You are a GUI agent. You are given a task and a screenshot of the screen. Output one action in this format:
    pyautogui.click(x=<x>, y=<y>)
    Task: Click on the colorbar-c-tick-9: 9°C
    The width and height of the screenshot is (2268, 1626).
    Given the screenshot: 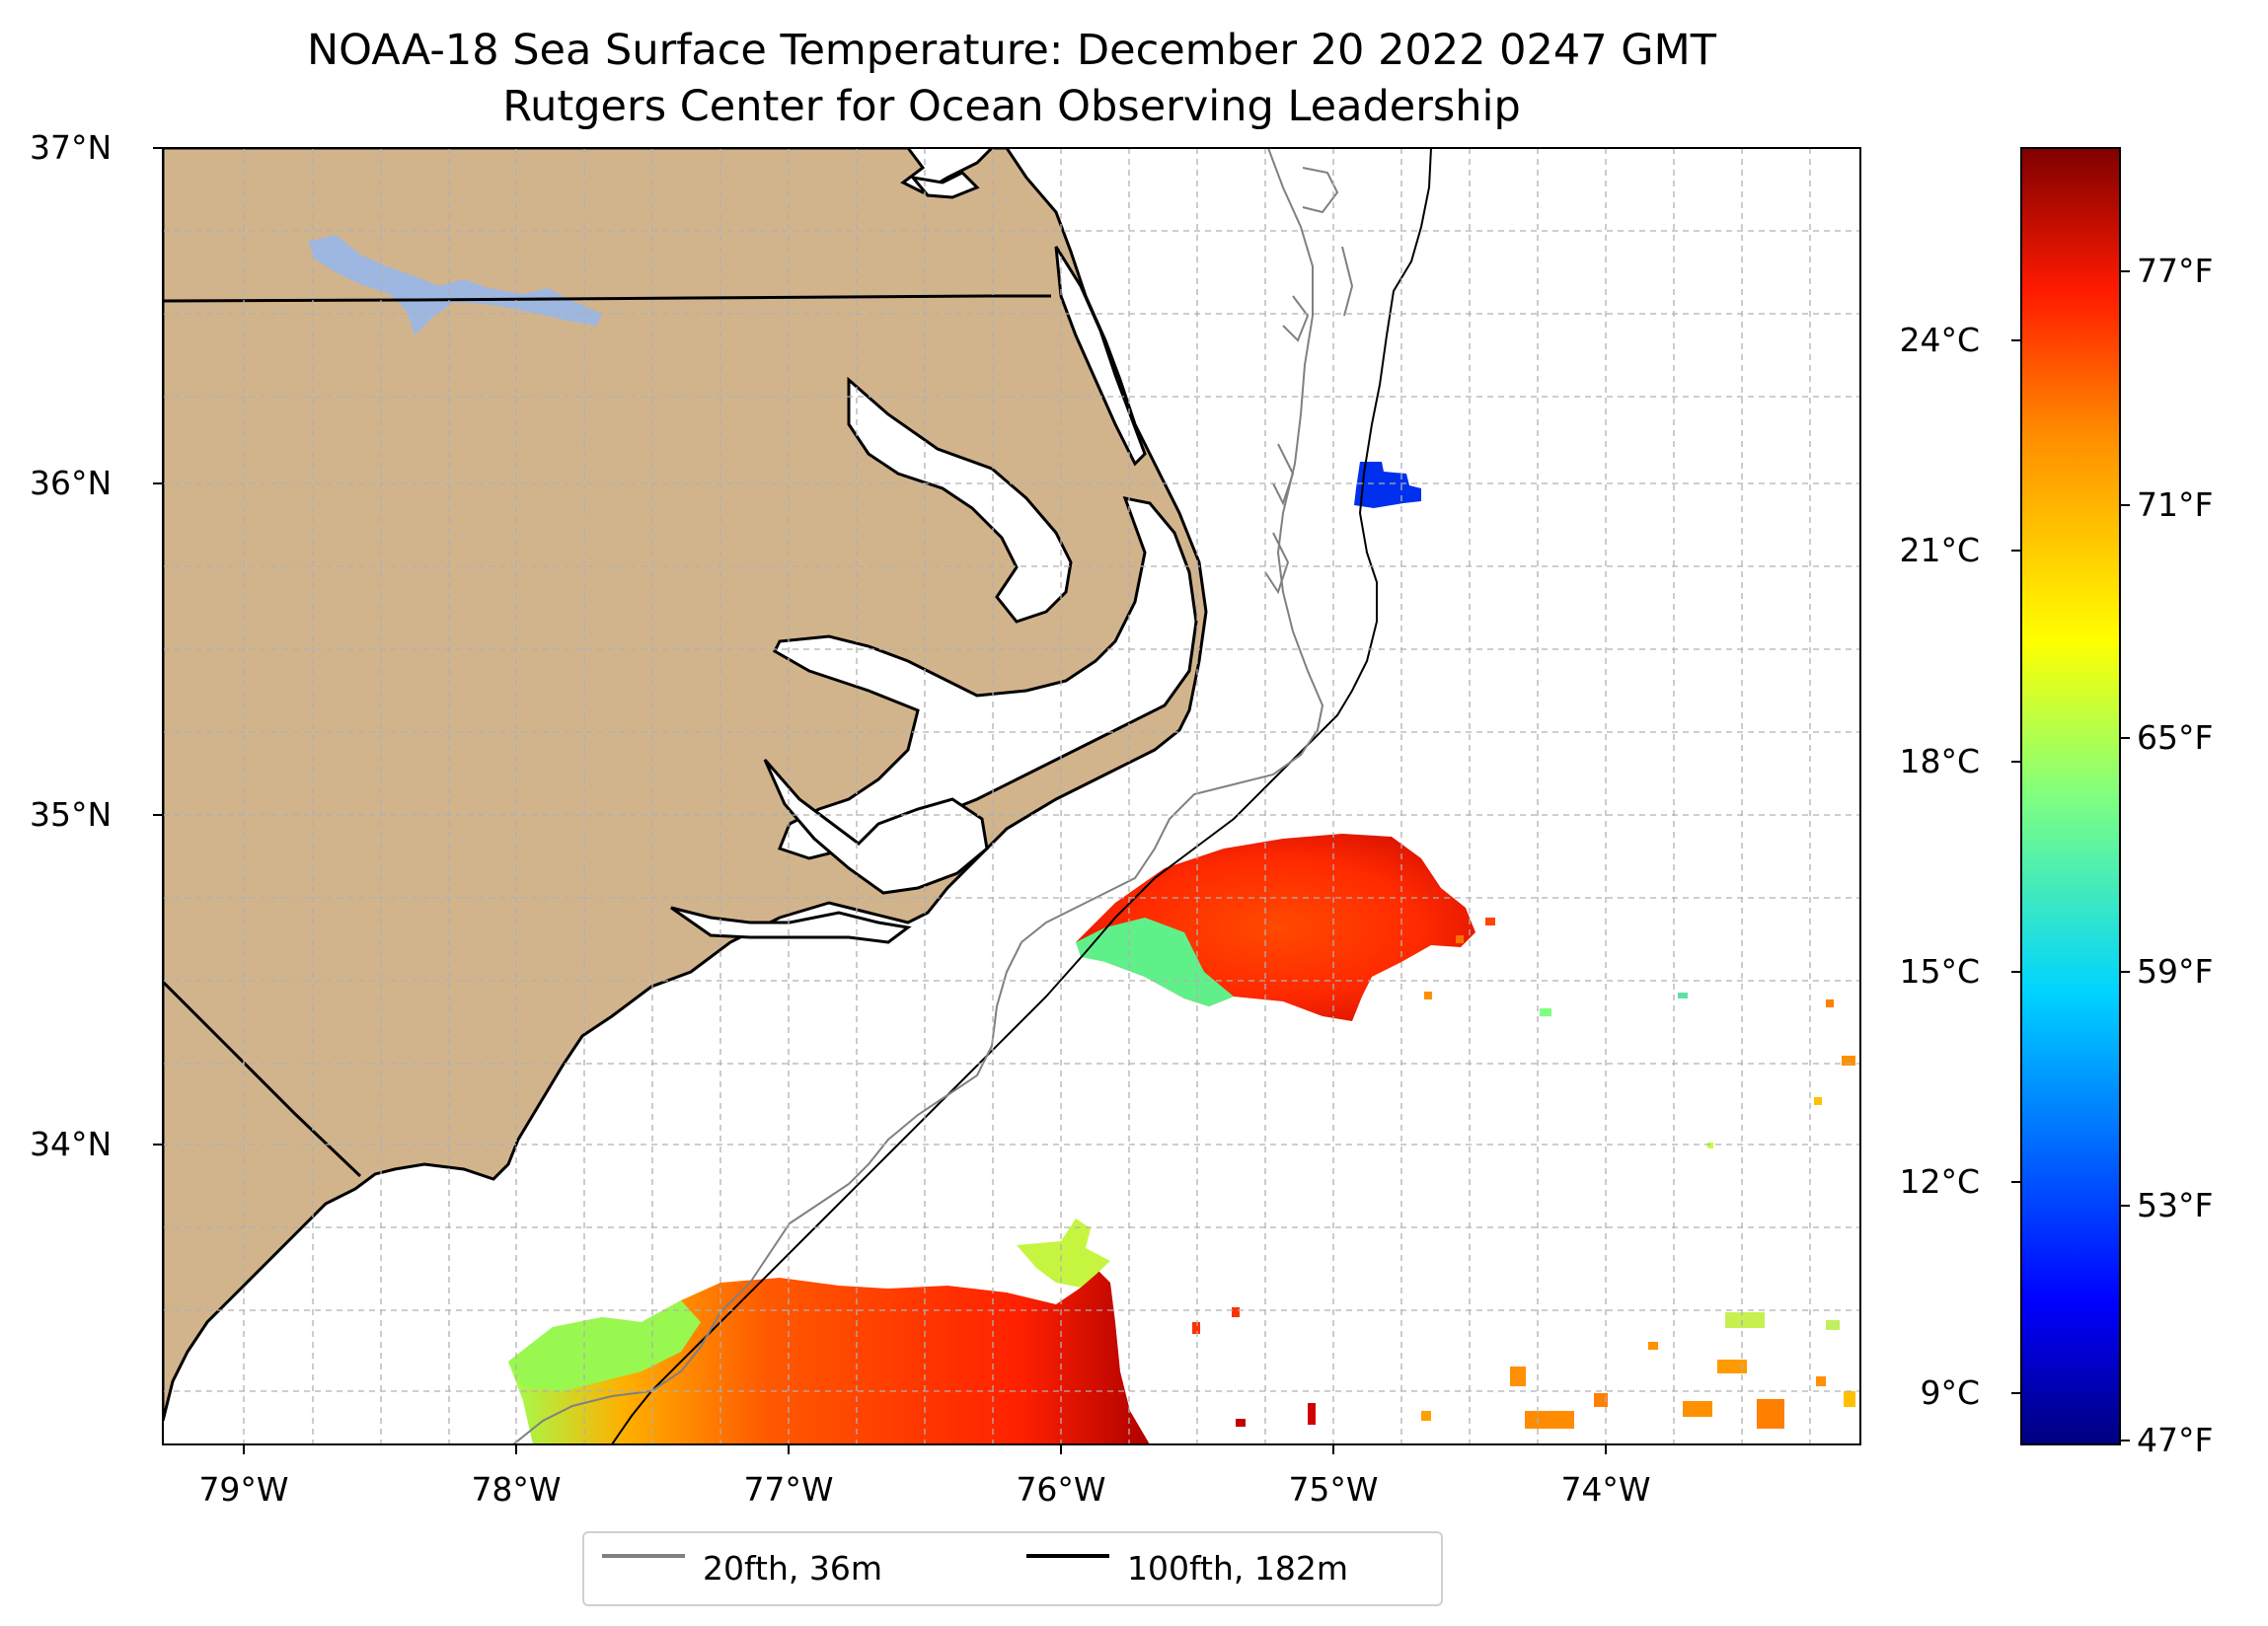 What is the action you would take?
    pyautogui.click(x=1950, y=1392)
    